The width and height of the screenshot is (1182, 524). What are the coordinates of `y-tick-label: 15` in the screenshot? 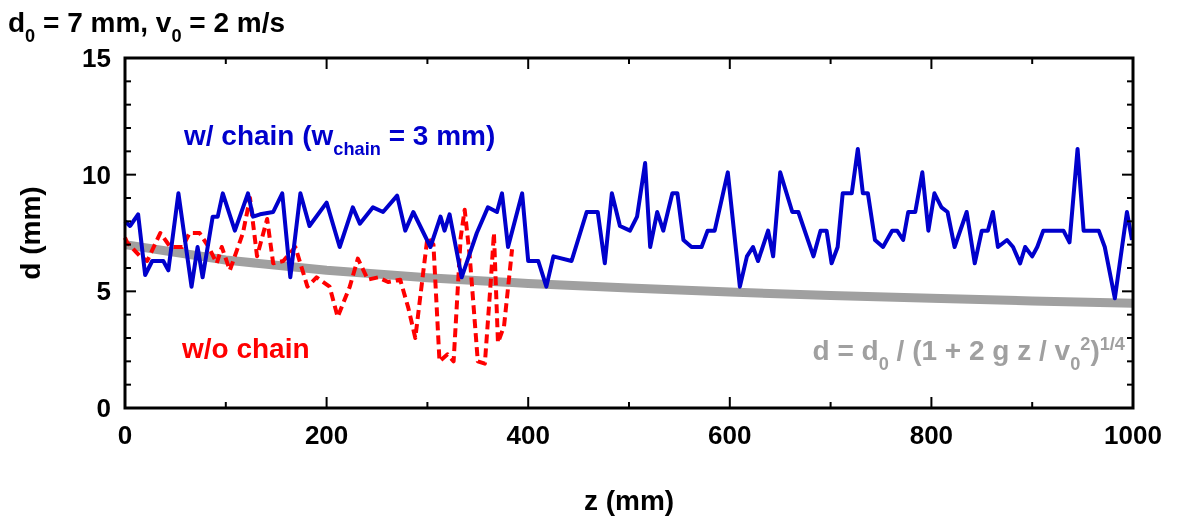 It's located at (96, 58).